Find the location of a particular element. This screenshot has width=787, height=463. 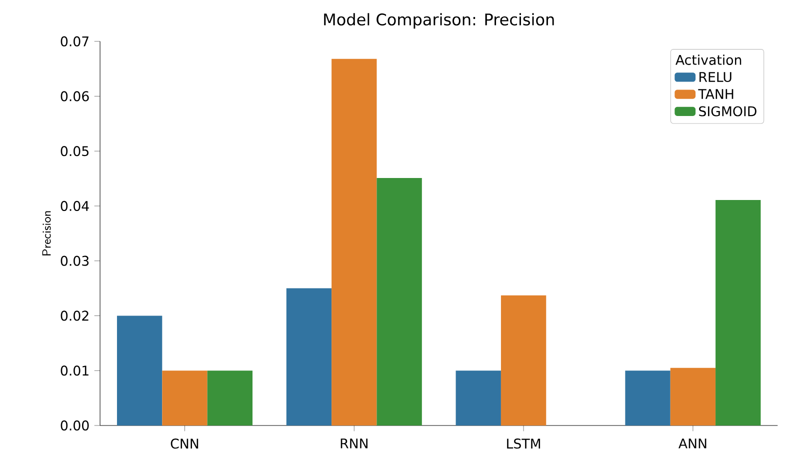

y-tick-label: 0.00 is located at coordinates (74, 425).